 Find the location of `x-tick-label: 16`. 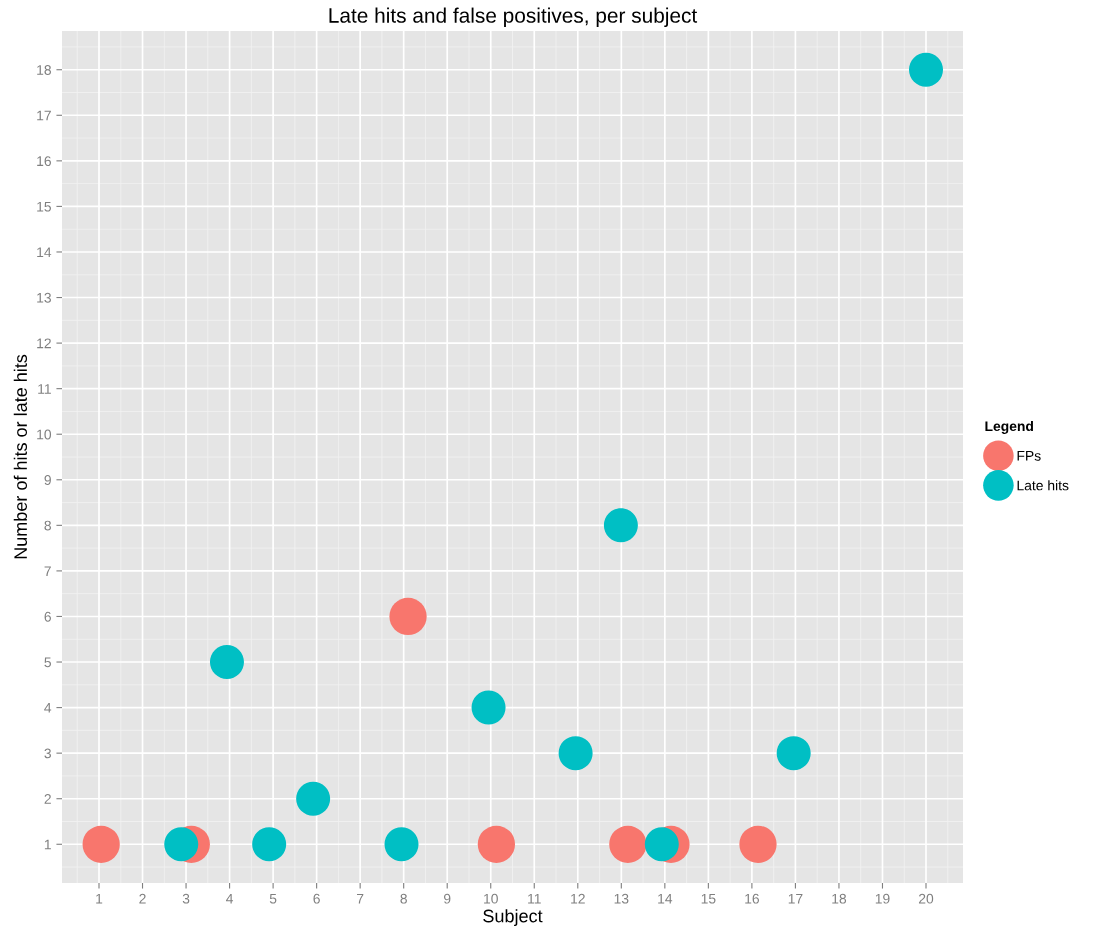

x-tick-label: 16 is located at coordinates (752, 898).